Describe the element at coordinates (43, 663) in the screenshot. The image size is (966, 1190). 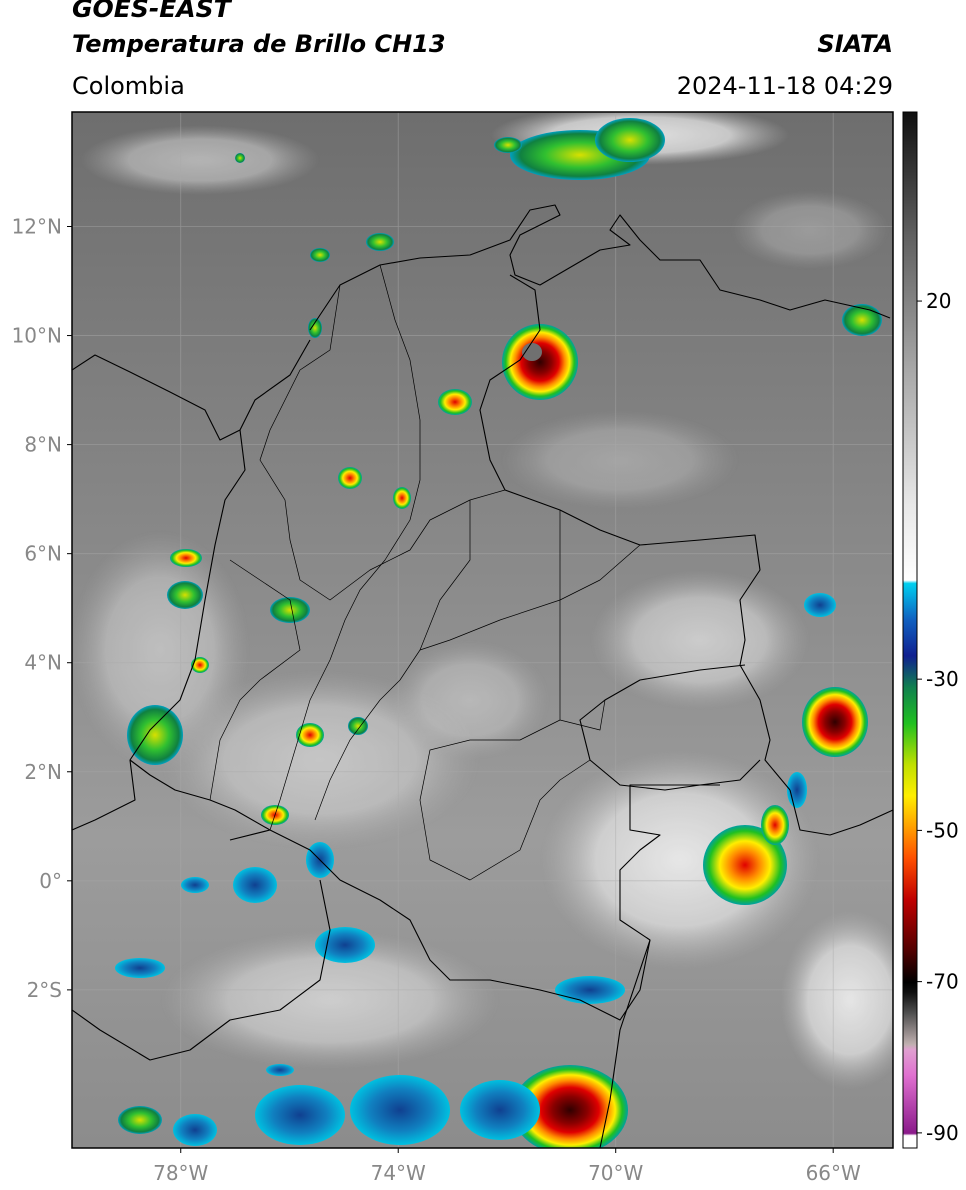
I see `lat-tick-label: 4°N` at that location.